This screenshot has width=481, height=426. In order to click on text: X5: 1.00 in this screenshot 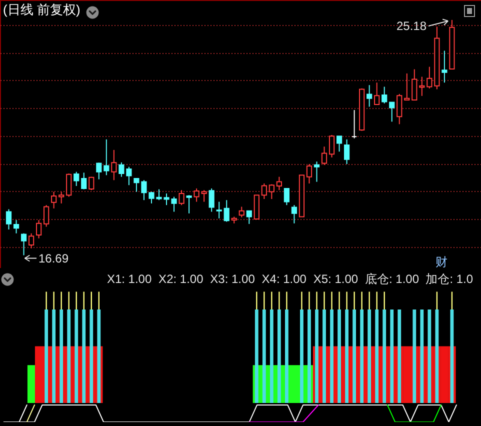, I will do `click(335, 279)`.